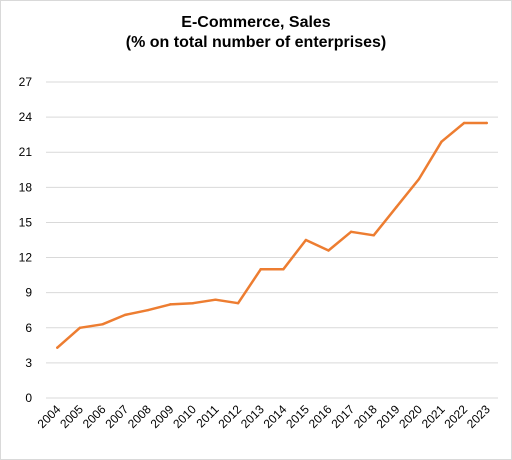 The width and height of the screenshot is (512, 460). What do you see at coordinates (162, 416) in the screenshot?
I see `x-tick-label: 2009` at bounding box center [162, 416].